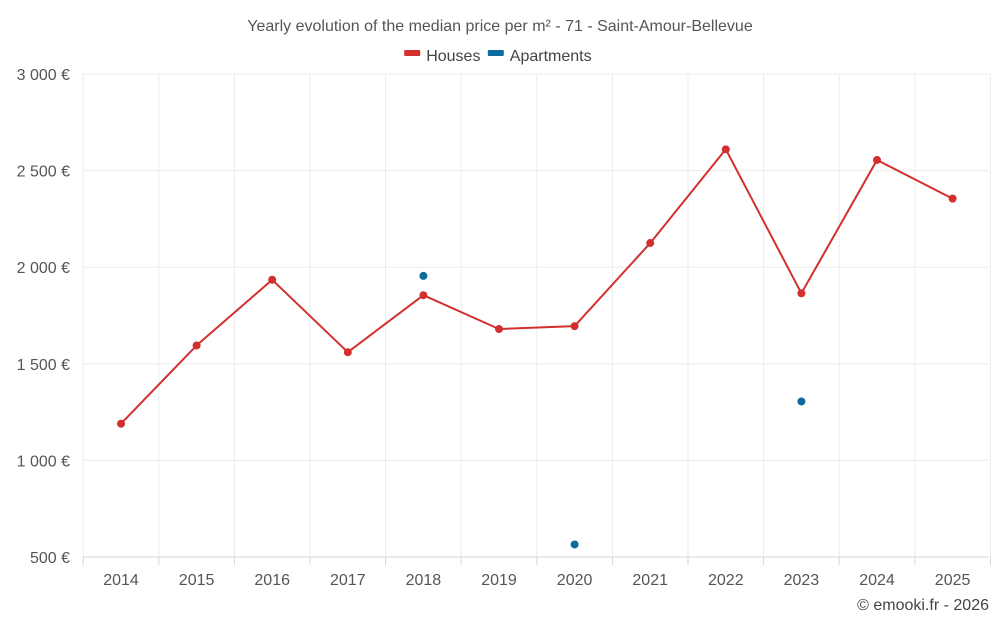  What do you see at coordinates (272, 580) in the screenshot?
I see `x-tick-label: 2016` at bounding box center [272, 580].